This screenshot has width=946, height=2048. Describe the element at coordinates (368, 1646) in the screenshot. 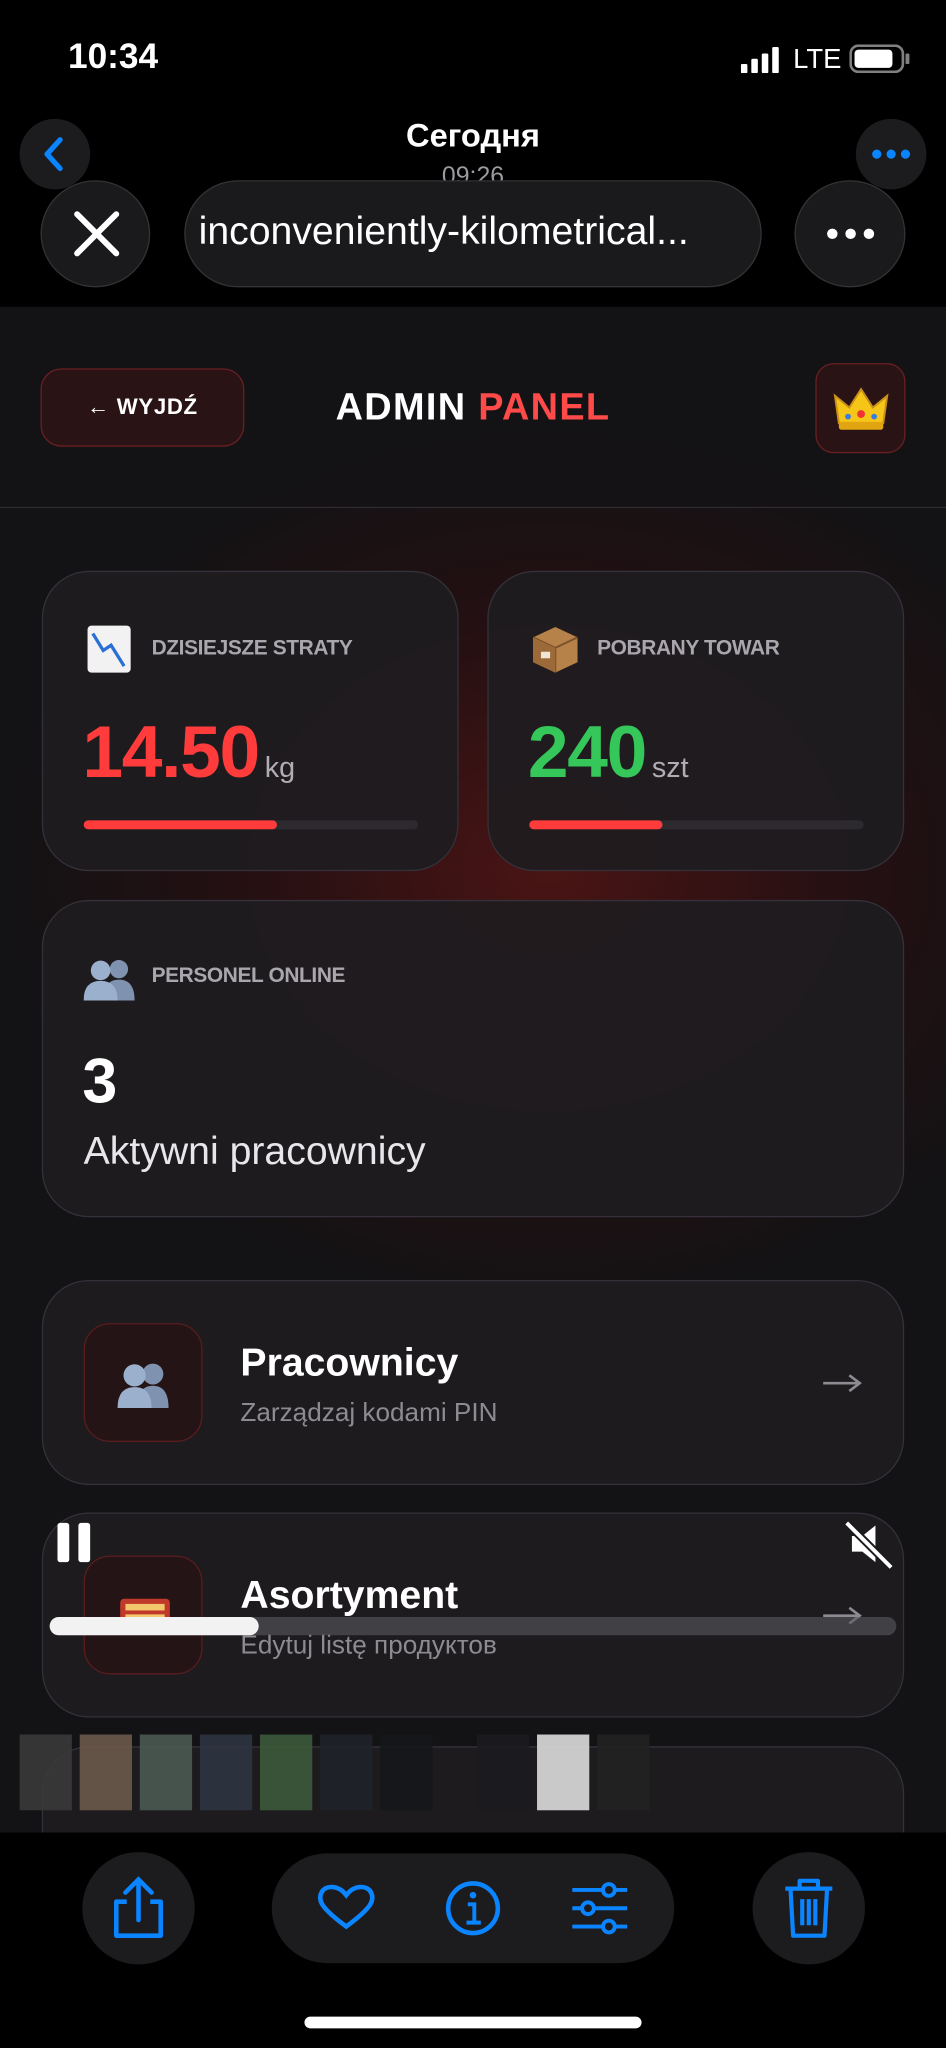

I see `menu-subtitle: Edytuj listę продуктов` at that location.